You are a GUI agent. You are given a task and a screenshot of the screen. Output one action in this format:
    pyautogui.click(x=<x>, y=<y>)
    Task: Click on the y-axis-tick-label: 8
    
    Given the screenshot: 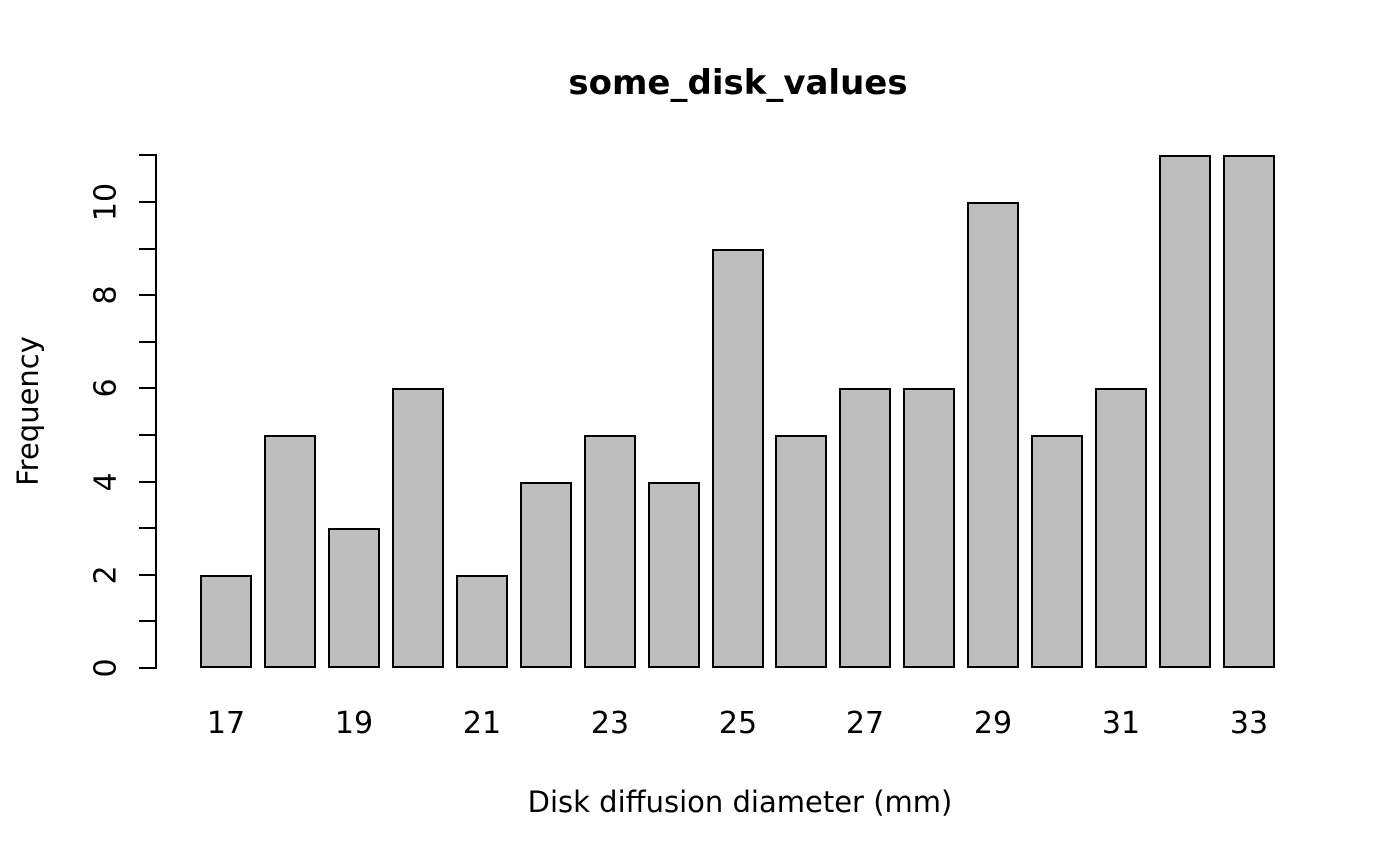 What is the action you would take?
    pyautogui.click(x=106, y=295)
    